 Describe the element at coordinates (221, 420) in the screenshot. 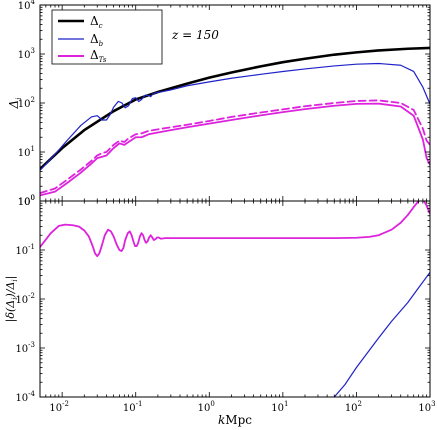

I see `x-axis-k: k` at that location.